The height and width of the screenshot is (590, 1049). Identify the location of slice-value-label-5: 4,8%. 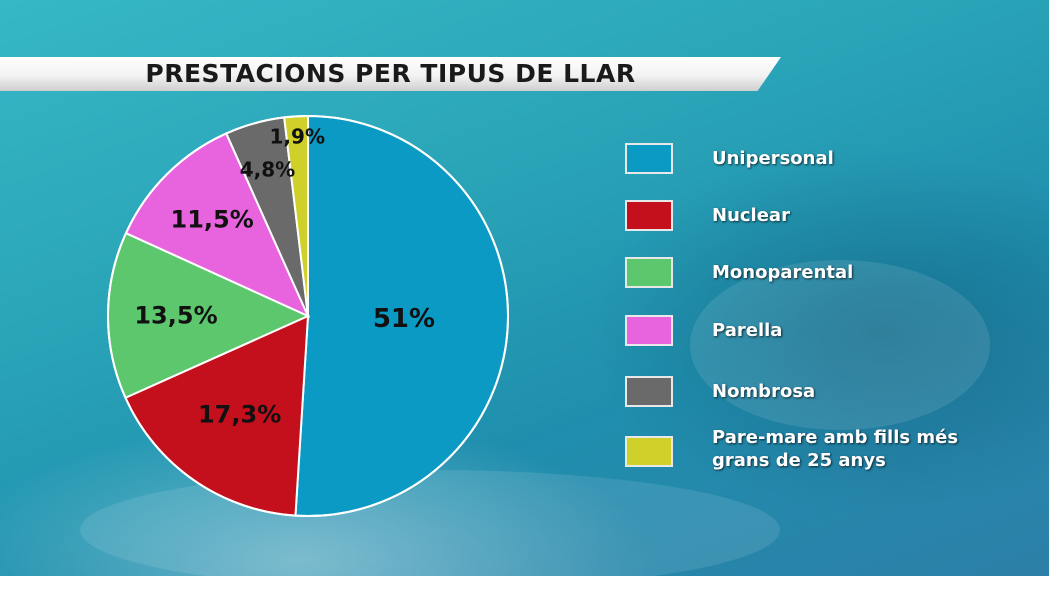
(267, 170).